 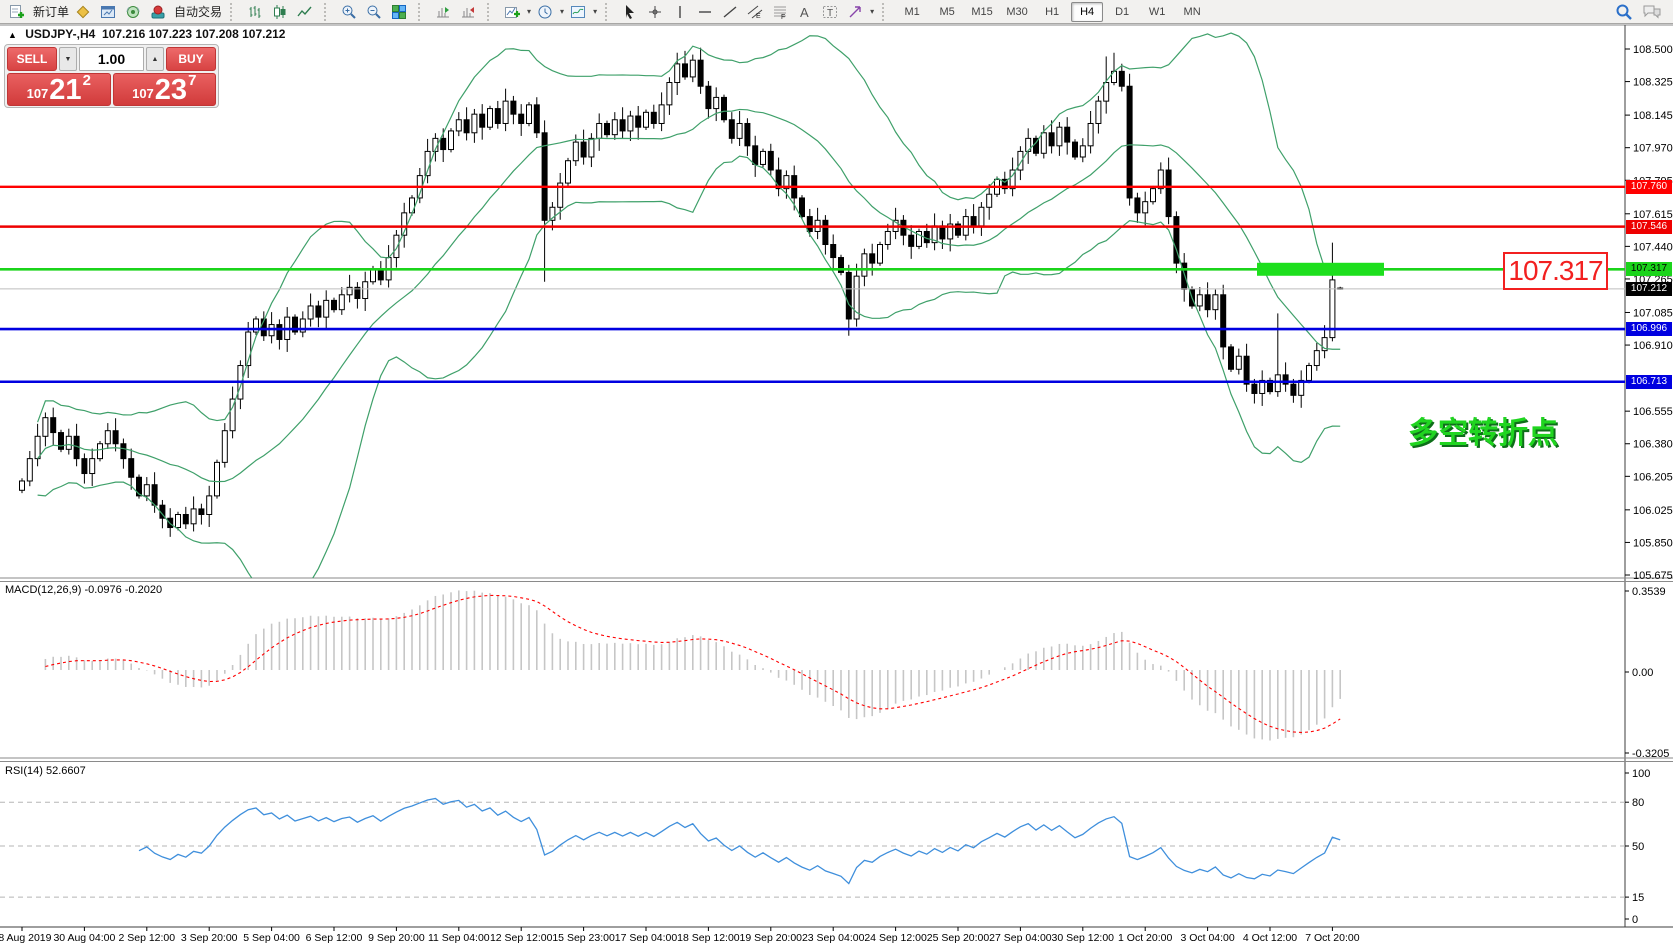 What do you see at coordinates (171, 90) in the screenshot?
I see `buy-price-big: 23` at bounding box center [171, 90].